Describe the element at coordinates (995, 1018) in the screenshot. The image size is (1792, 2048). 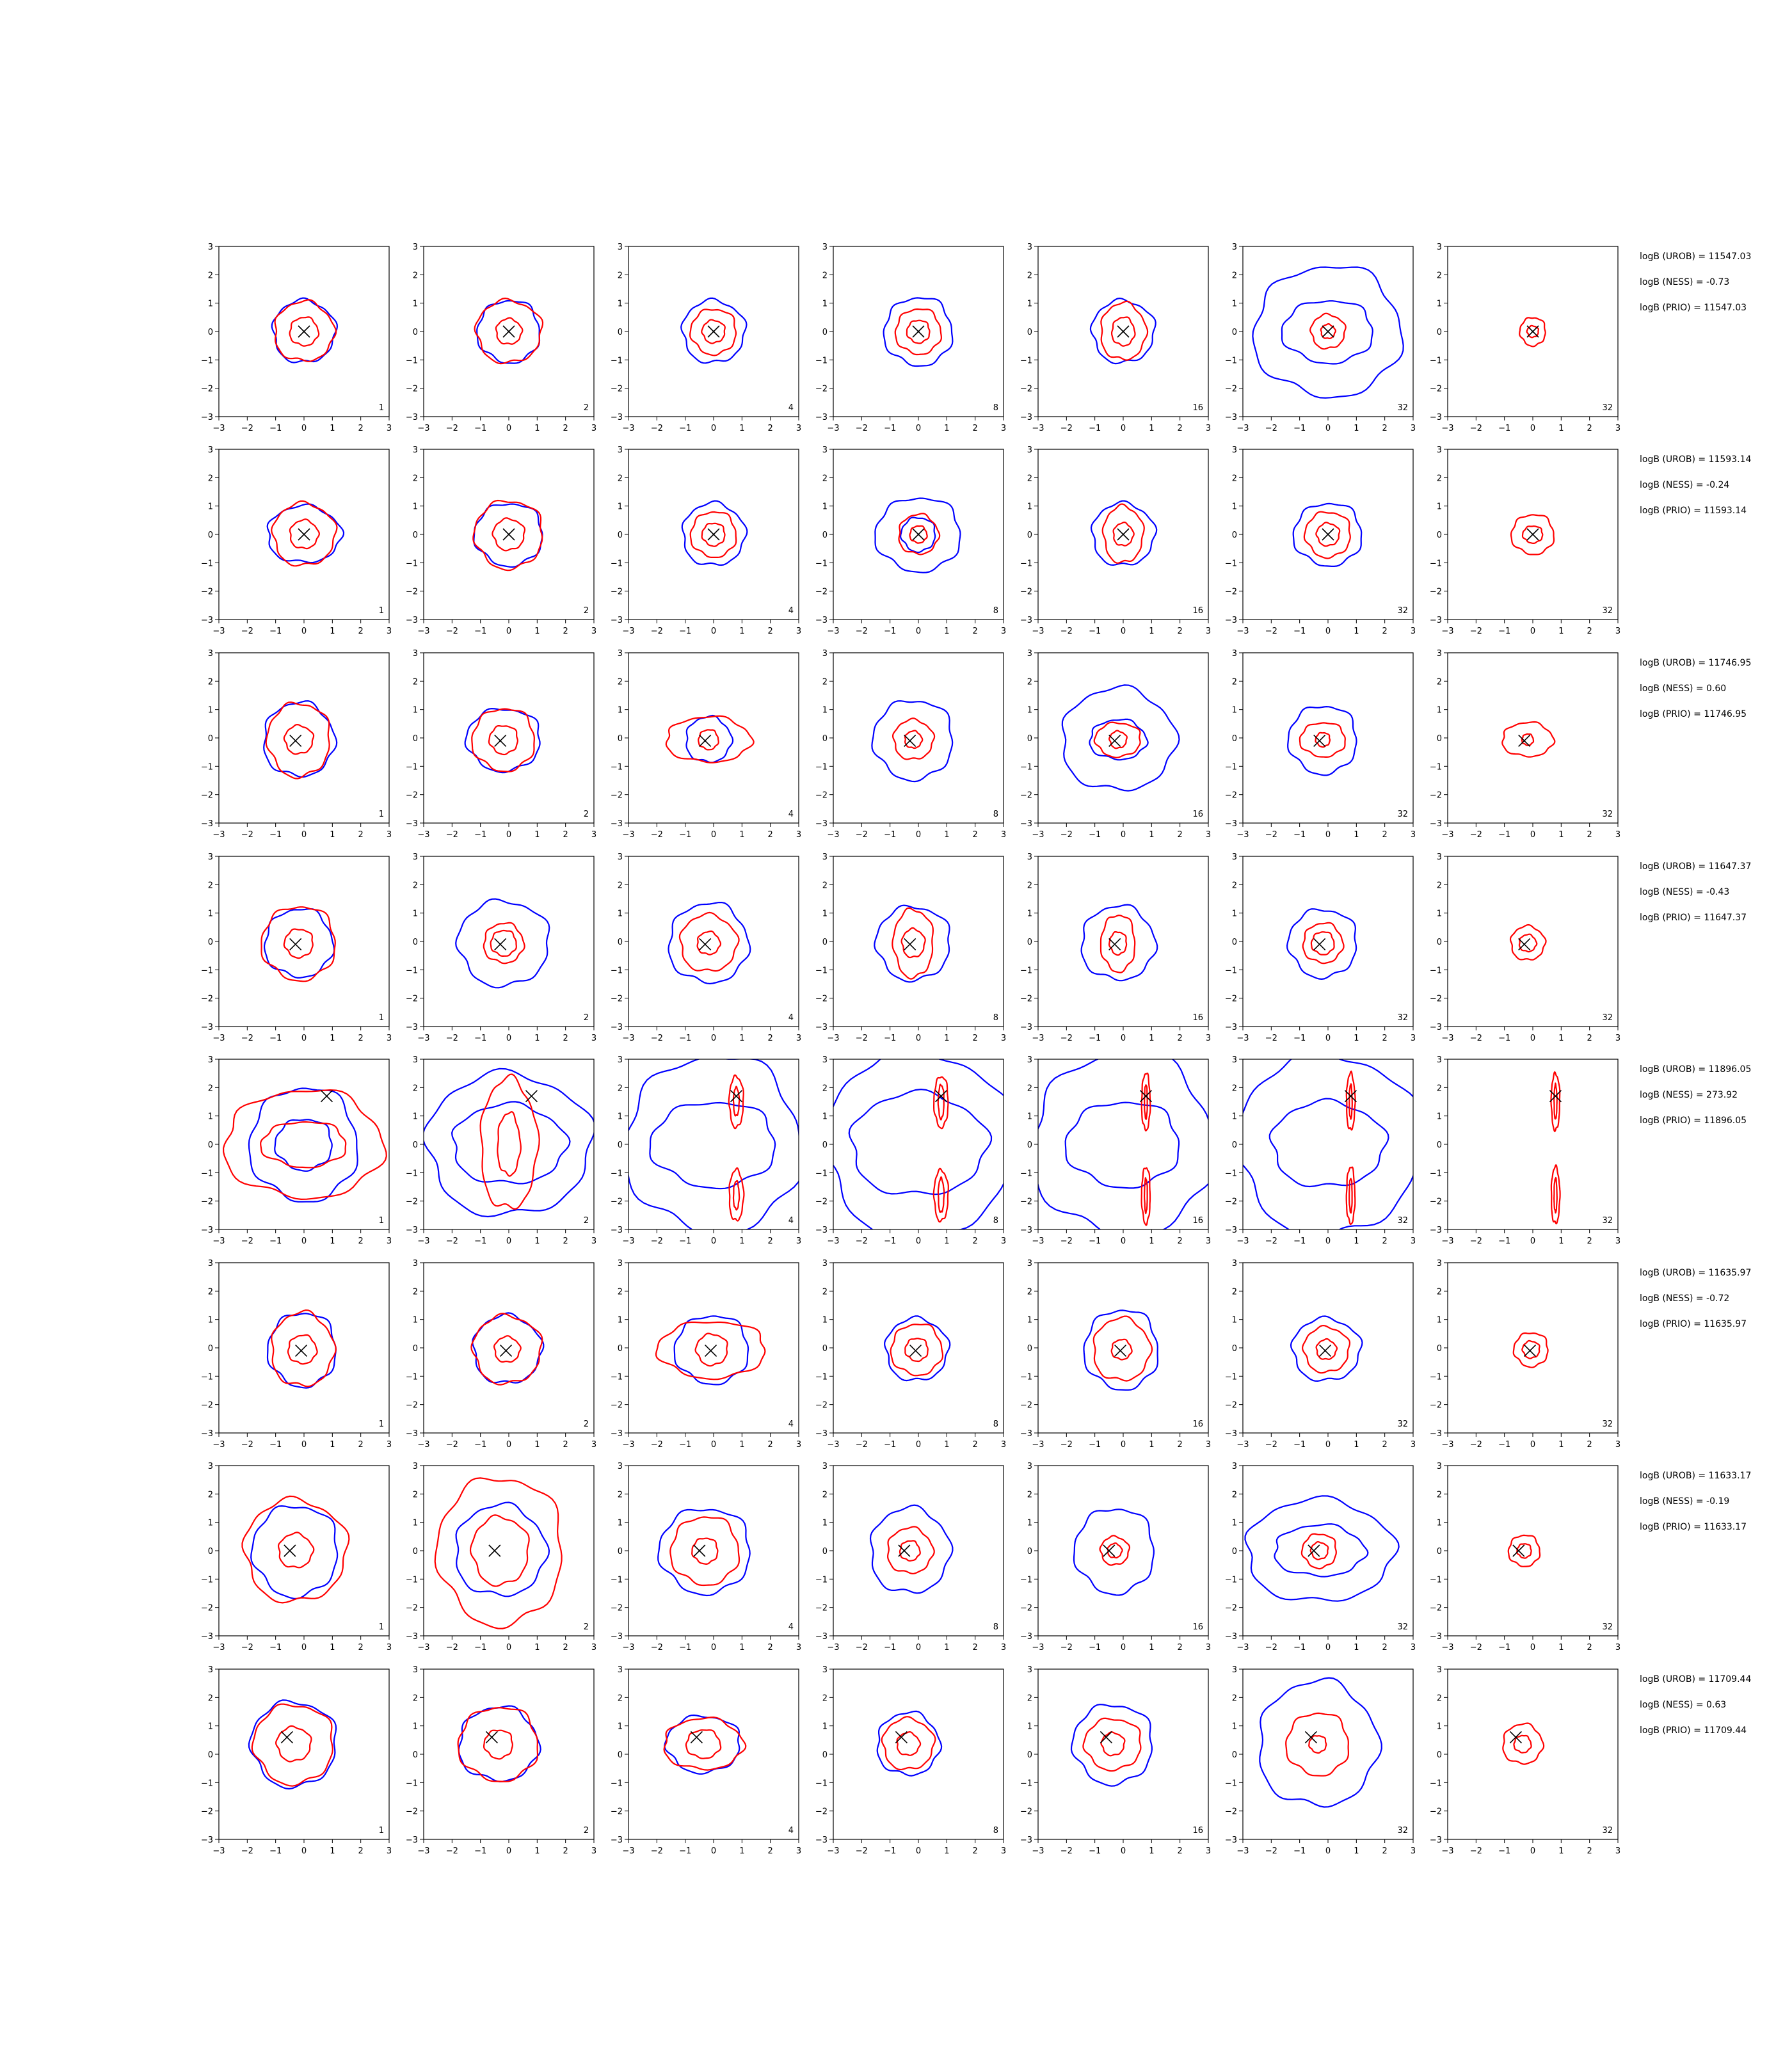
I see `column-label: 8` at that location.